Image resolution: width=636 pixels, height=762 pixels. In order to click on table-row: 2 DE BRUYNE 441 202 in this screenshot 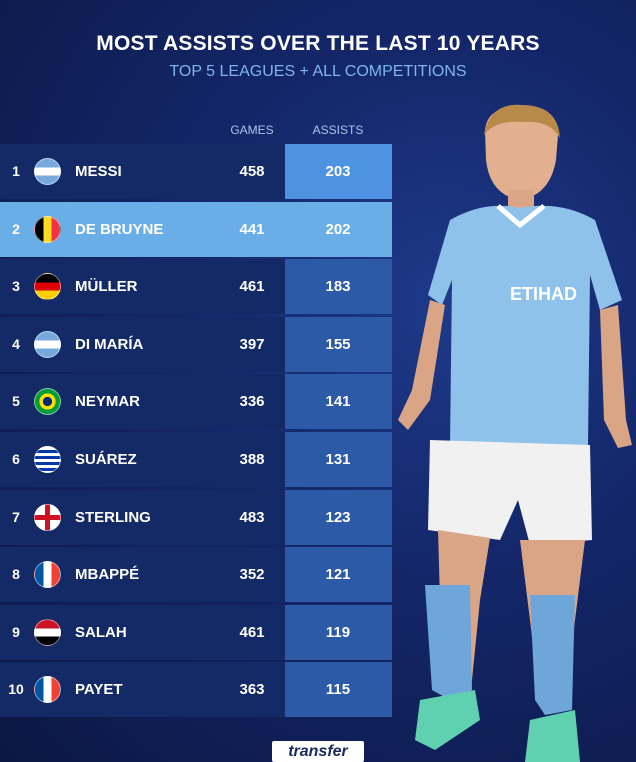, I will do `click(196, 229)`.